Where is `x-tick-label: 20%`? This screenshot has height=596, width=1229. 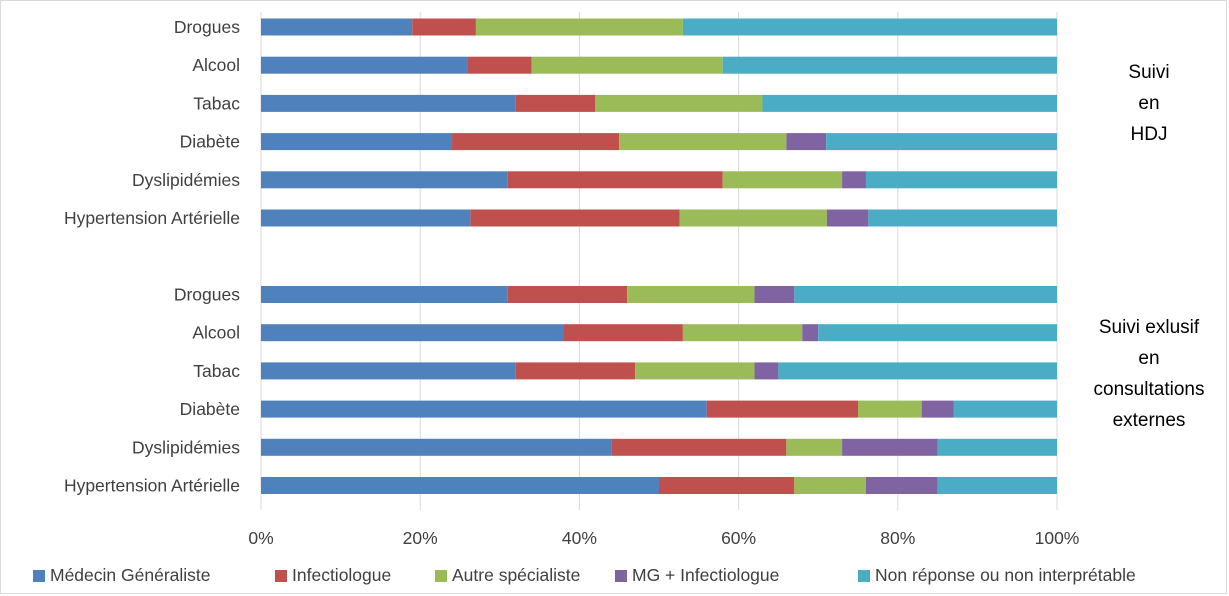
x-tick-label: 20% is located at coordinates (420, 538).